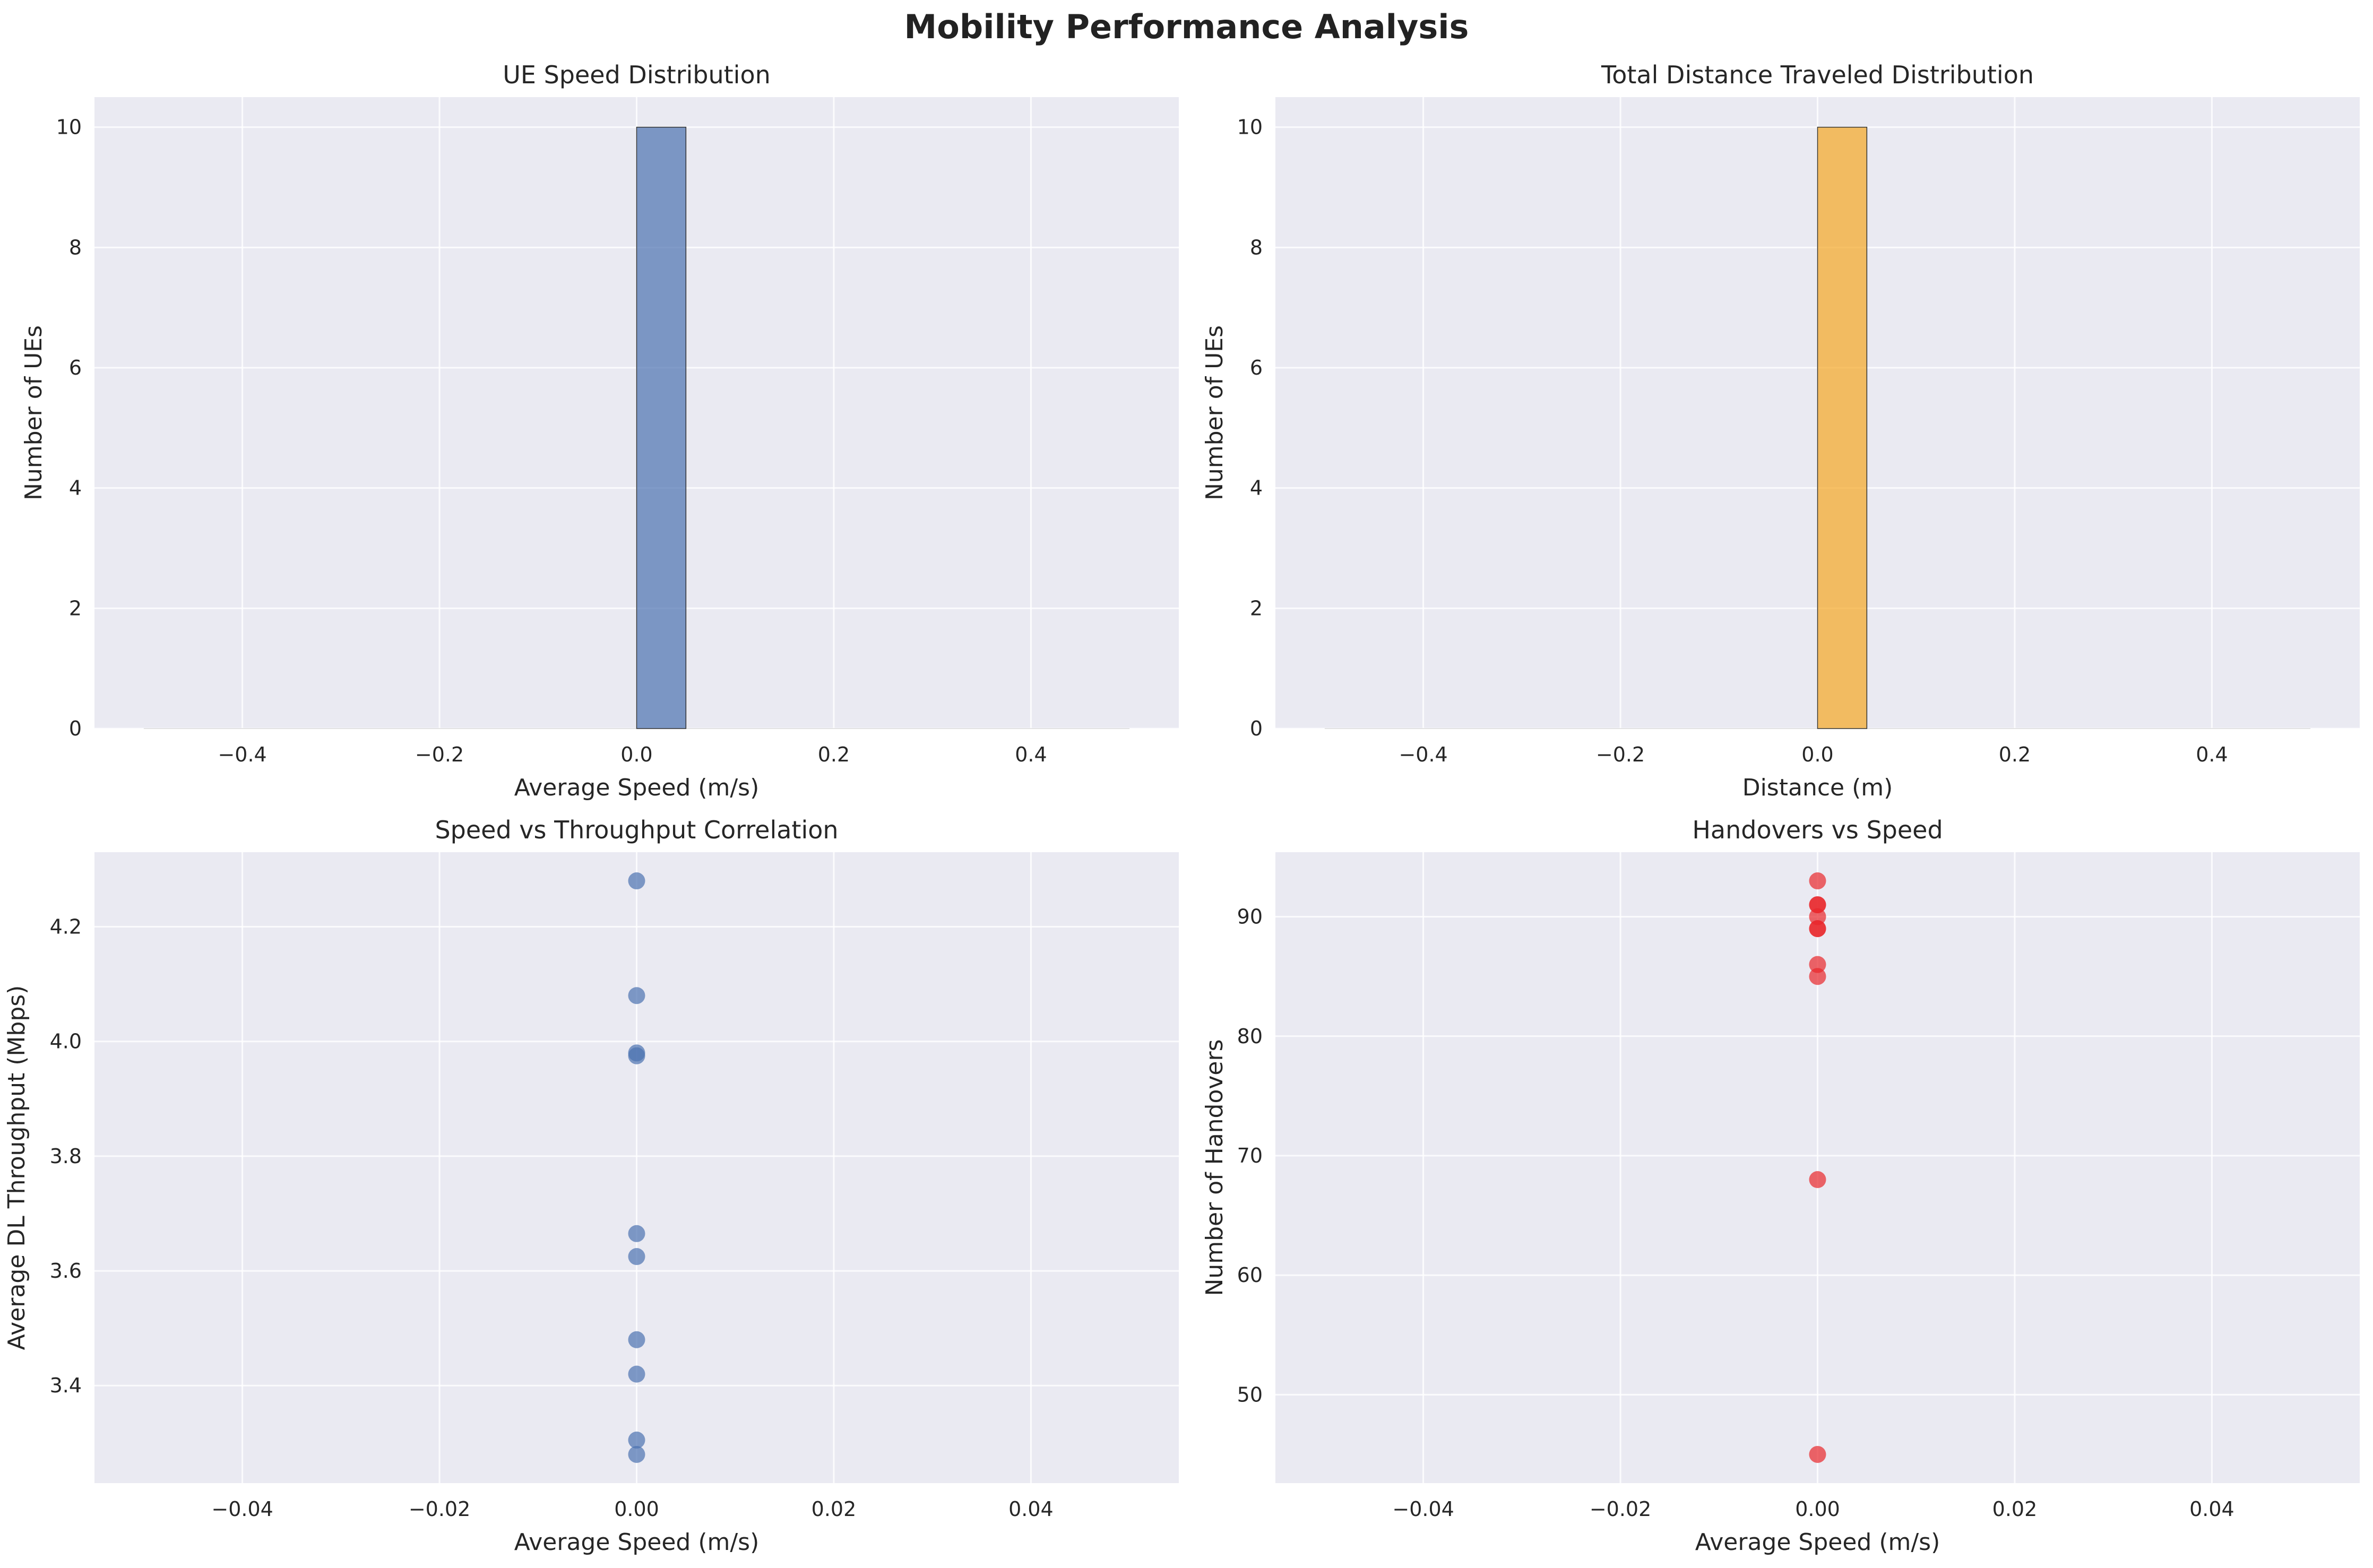  I want to click on y-tick-label: 60, so click(1250, 1275).